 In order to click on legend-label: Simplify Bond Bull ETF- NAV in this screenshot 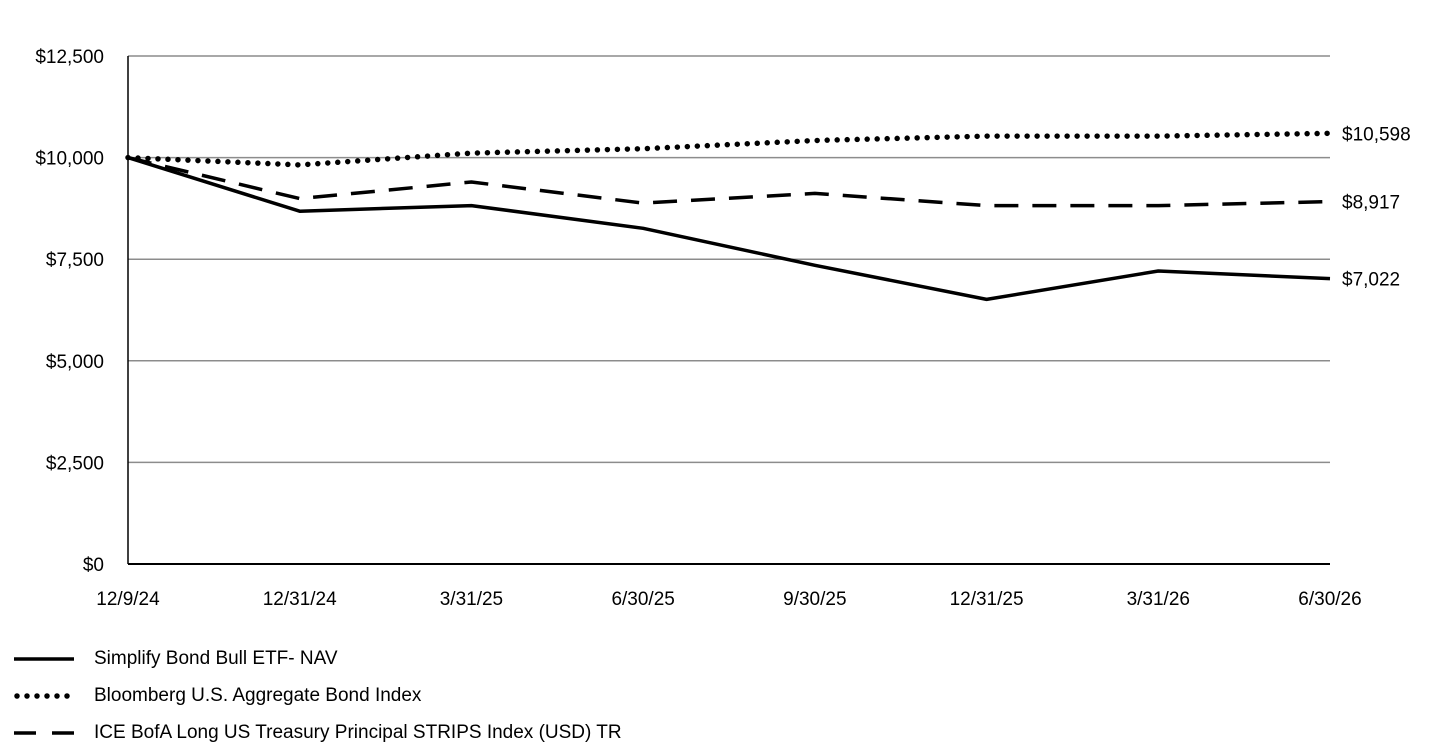, I will do `click(216, 658)`.